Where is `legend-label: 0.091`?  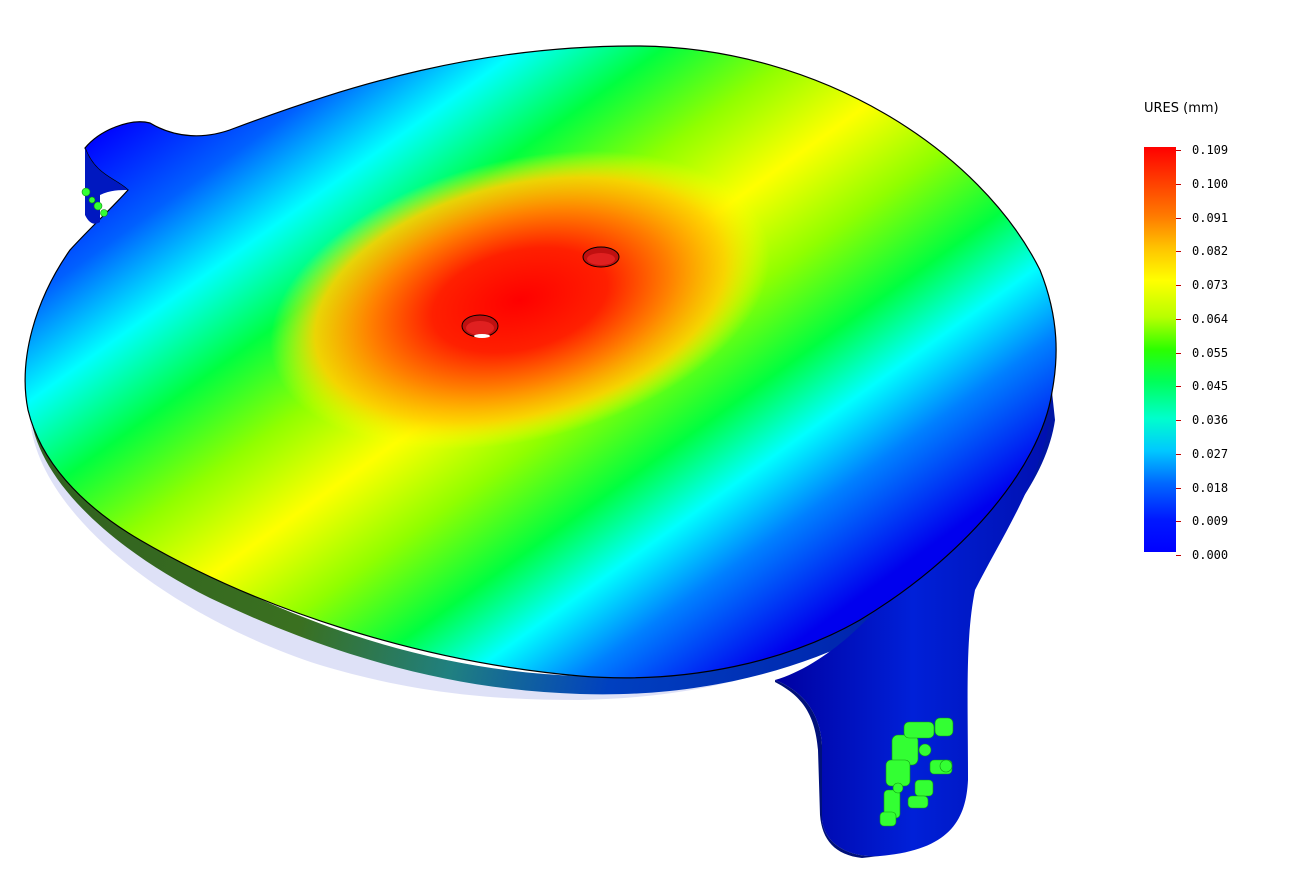
legend-label: 0.091 is located at coordinates (1210, 217).